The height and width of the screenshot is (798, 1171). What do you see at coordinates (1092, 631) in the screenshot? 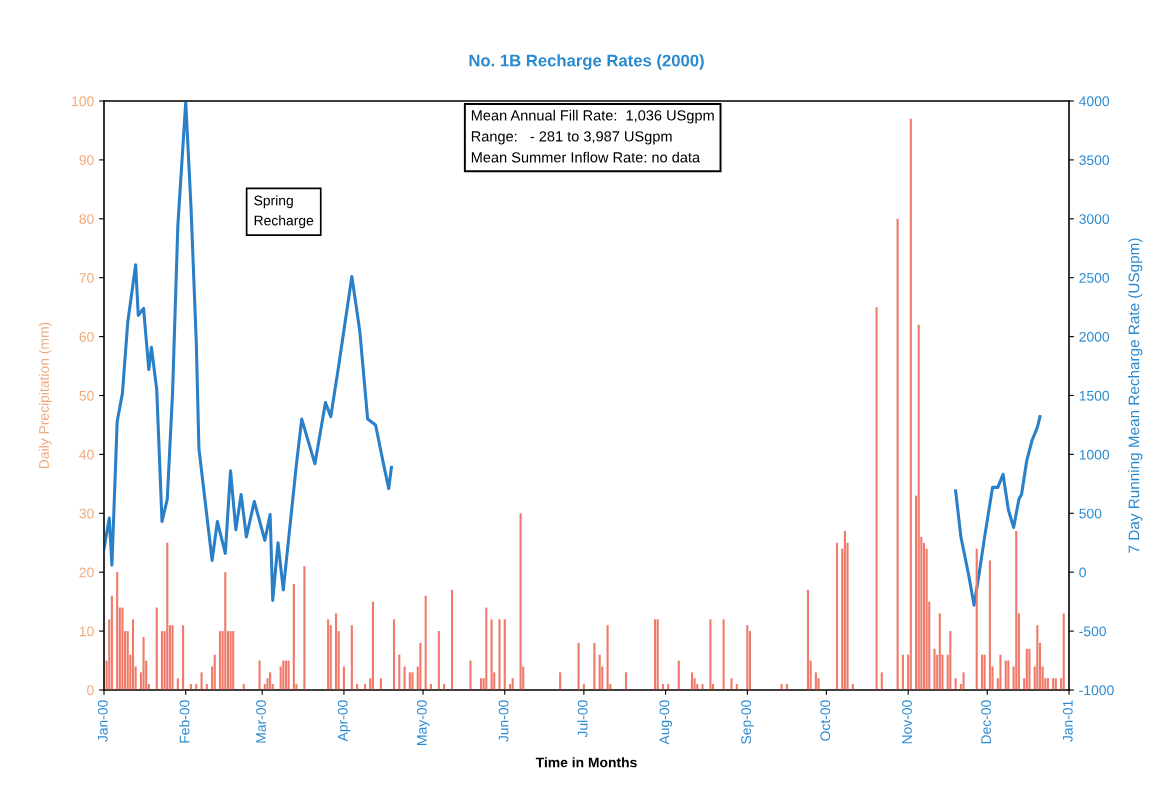
I see `y2-tick-label: -500` at bounding box center [1092, 631].